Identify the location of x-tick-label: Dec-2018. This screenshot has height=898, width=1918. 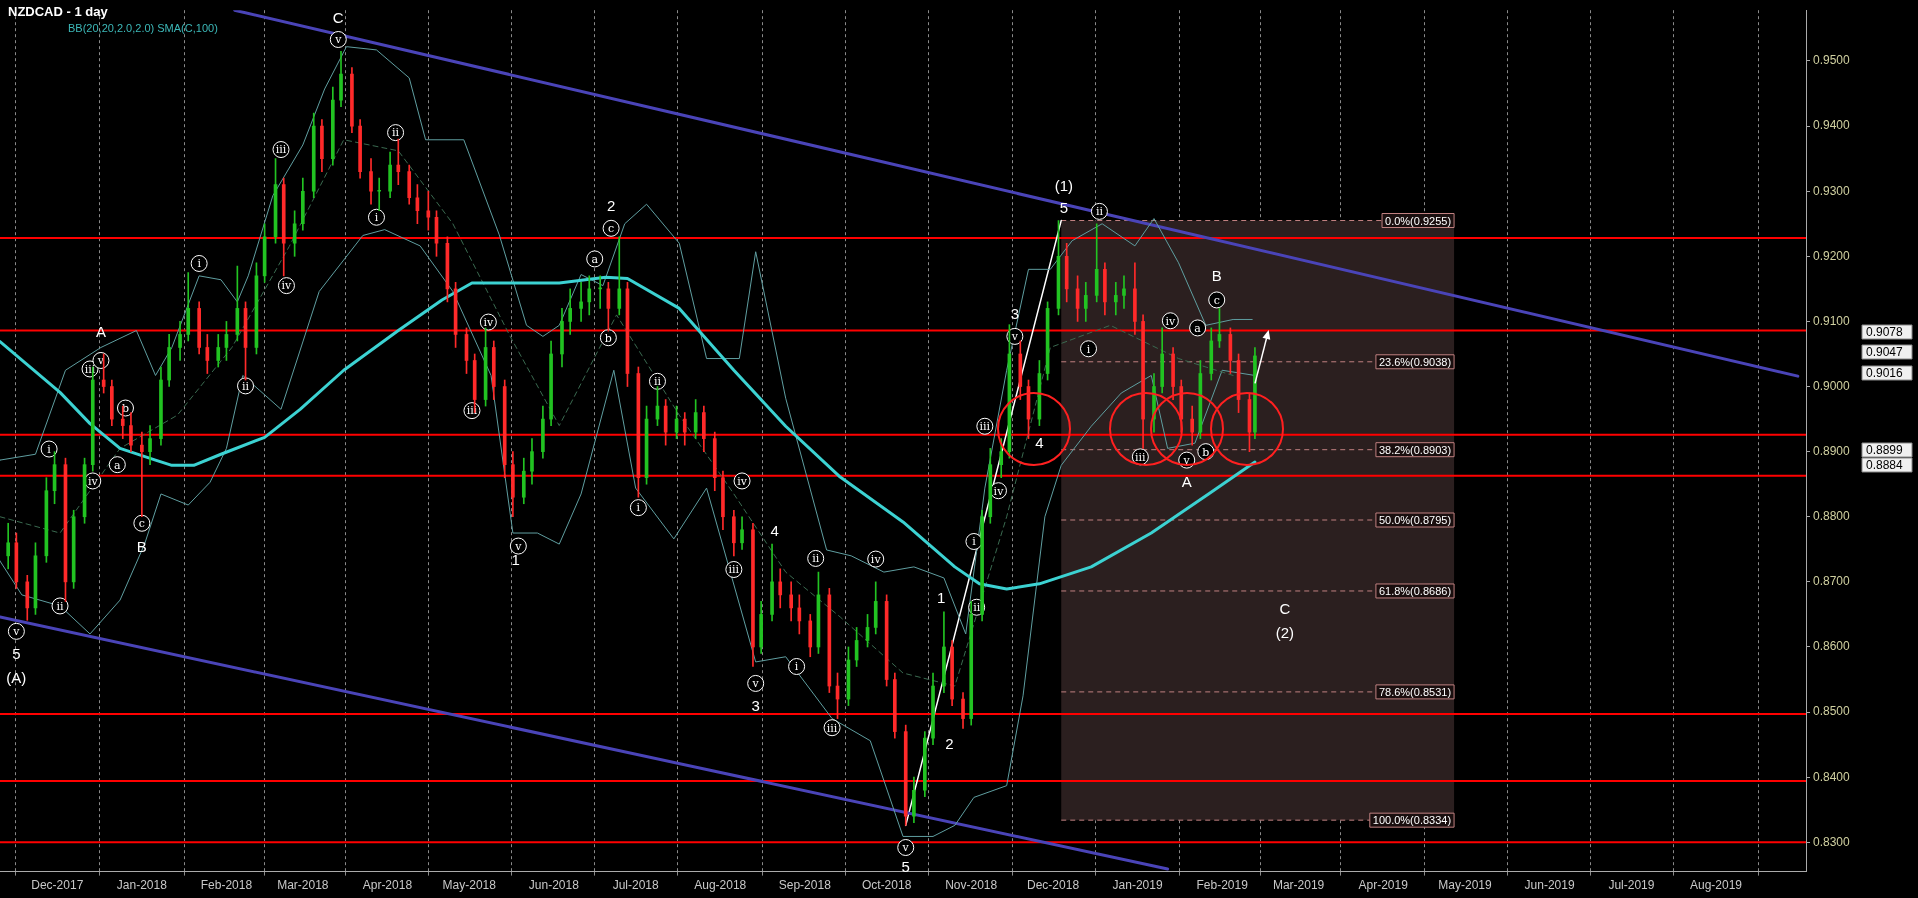
(1053, 885).